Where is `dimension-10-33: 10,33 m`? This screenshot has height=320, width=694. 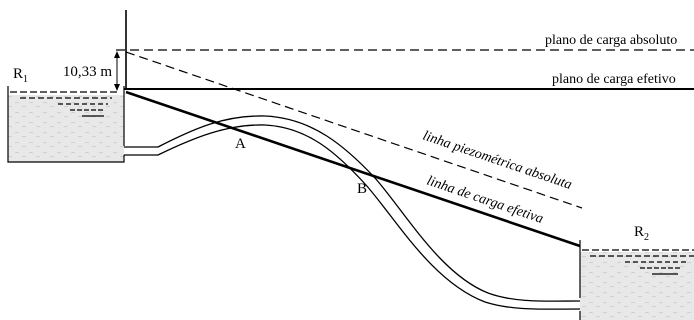
dimension-10-33: 10,33 m is located at coordinates (91, 71).